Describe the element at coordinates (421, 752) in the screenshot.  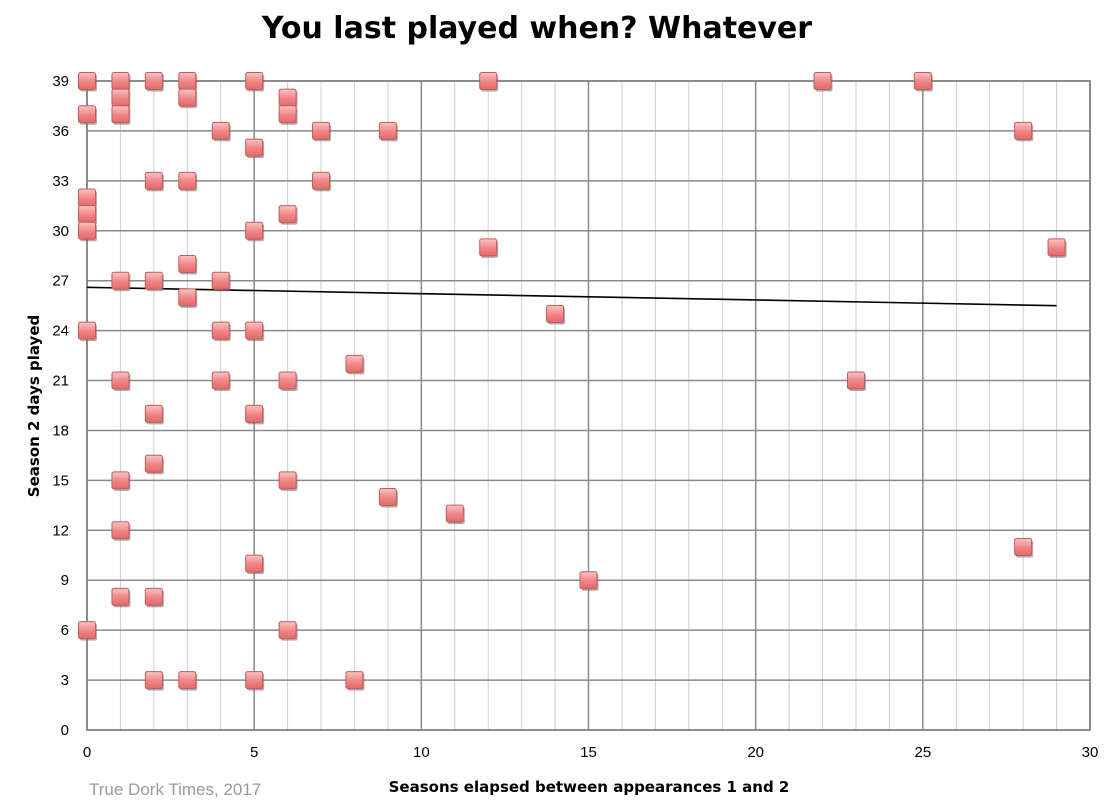
I see `x-tick-label: 10` at that location.